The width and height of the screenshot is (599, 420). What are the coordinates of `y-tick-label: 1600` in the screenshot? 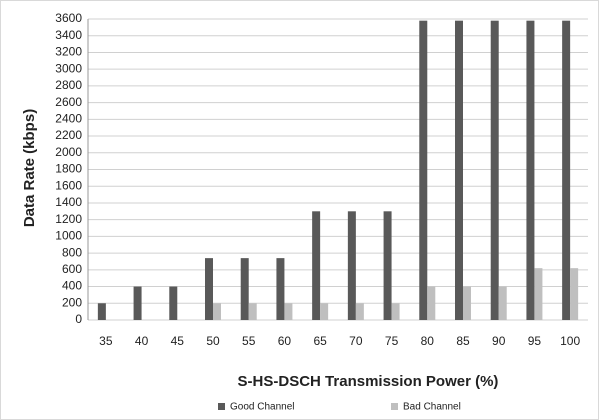 It's located at (68, 185).